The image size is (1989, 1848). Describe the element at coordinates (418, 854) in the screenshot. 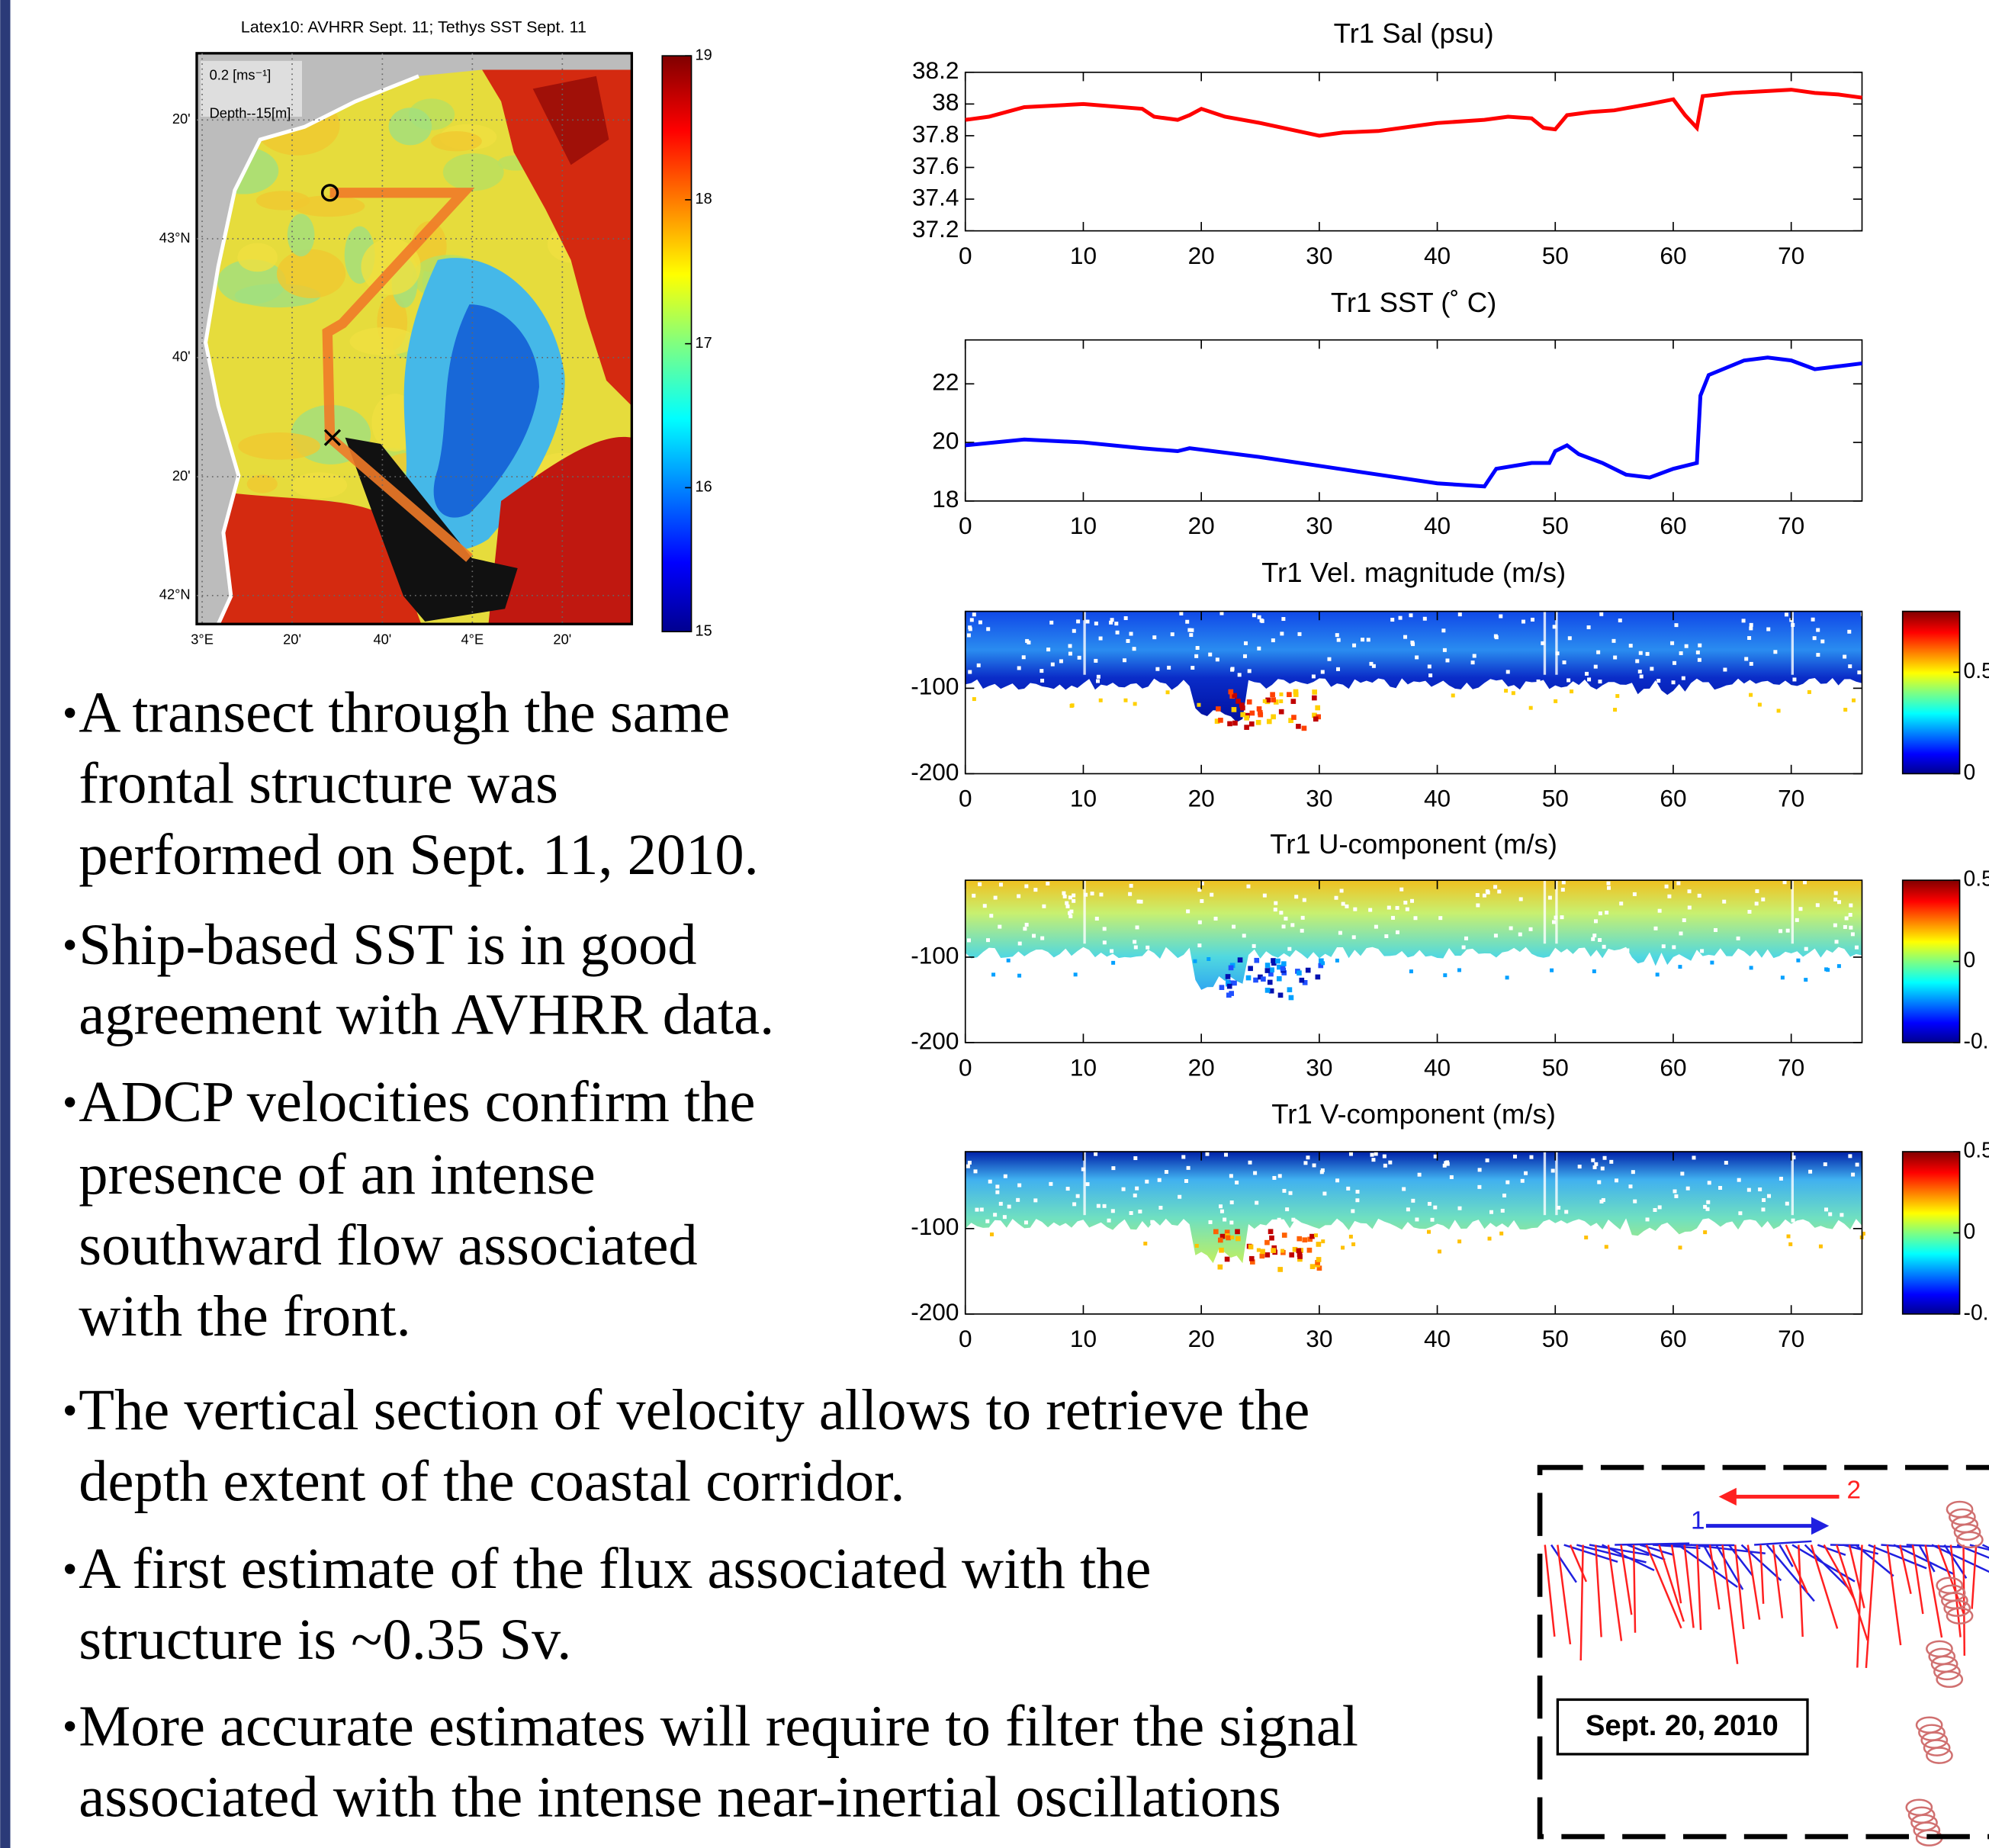

I see `bullet-text: performed on Sept. 11, 2010.` at that location.